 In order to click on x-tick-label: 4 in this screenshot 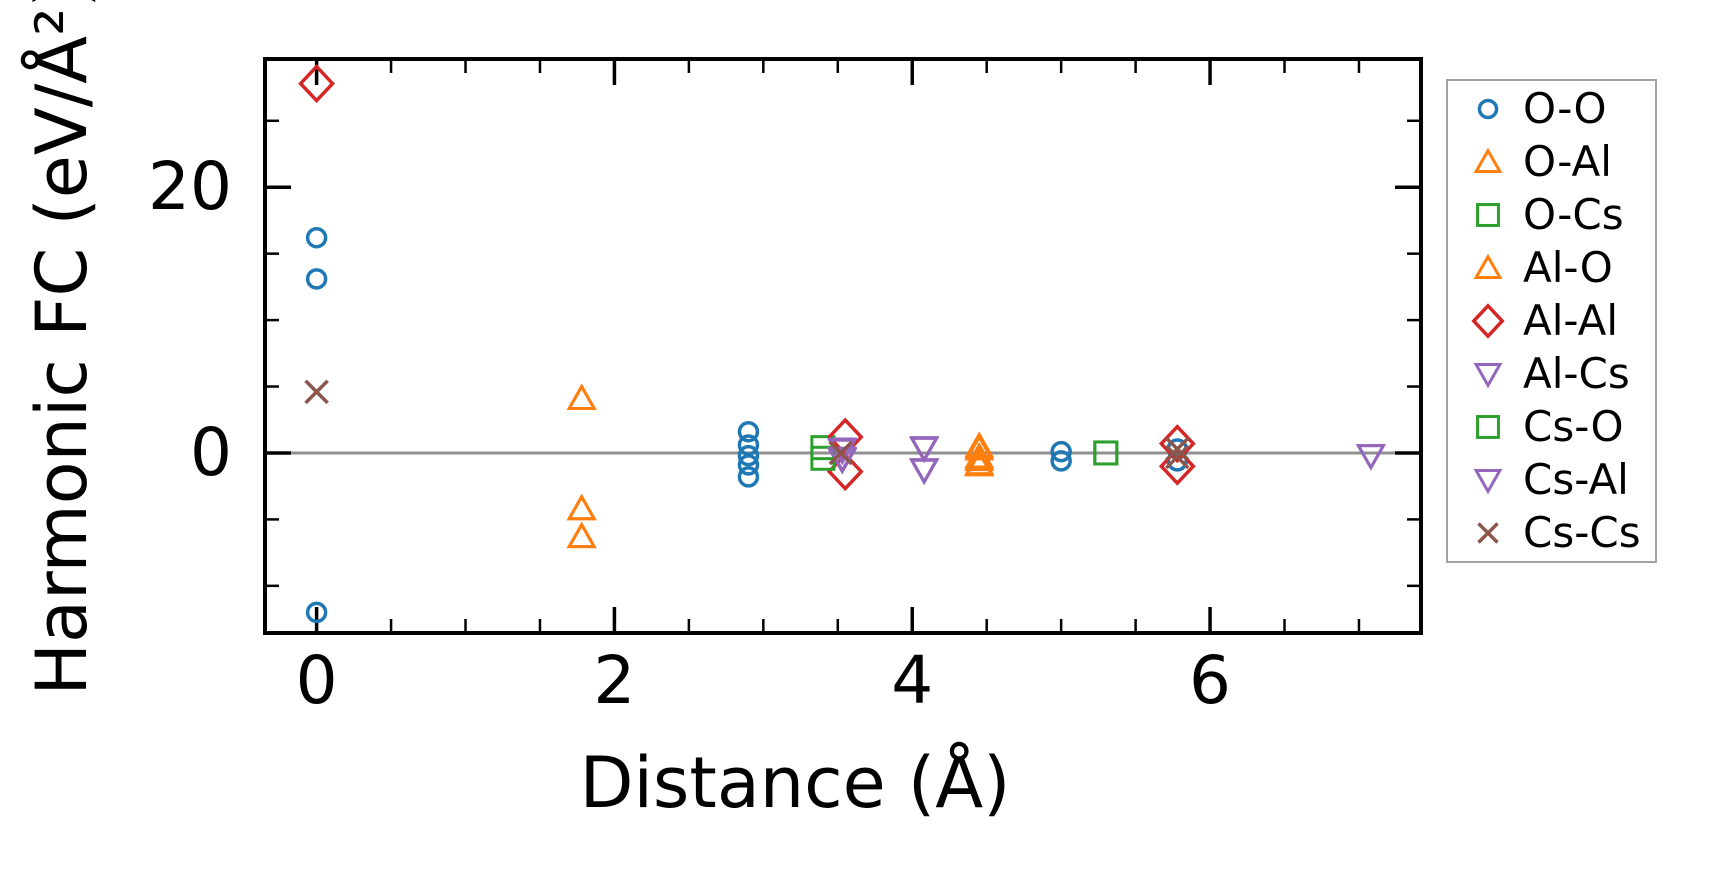, I will do `click(912, 680)`.